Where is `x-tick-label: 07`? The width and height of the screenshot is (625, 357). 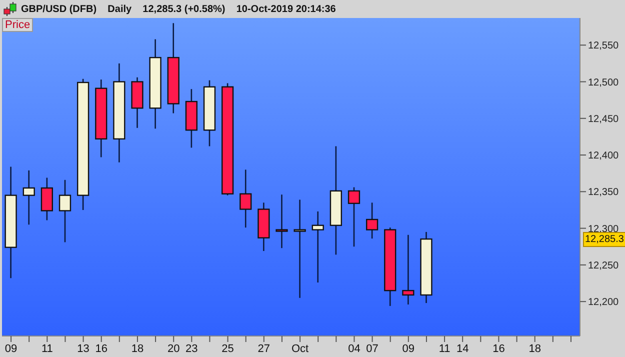
x-tick-label: 07 is located at coordinates (372, 348).